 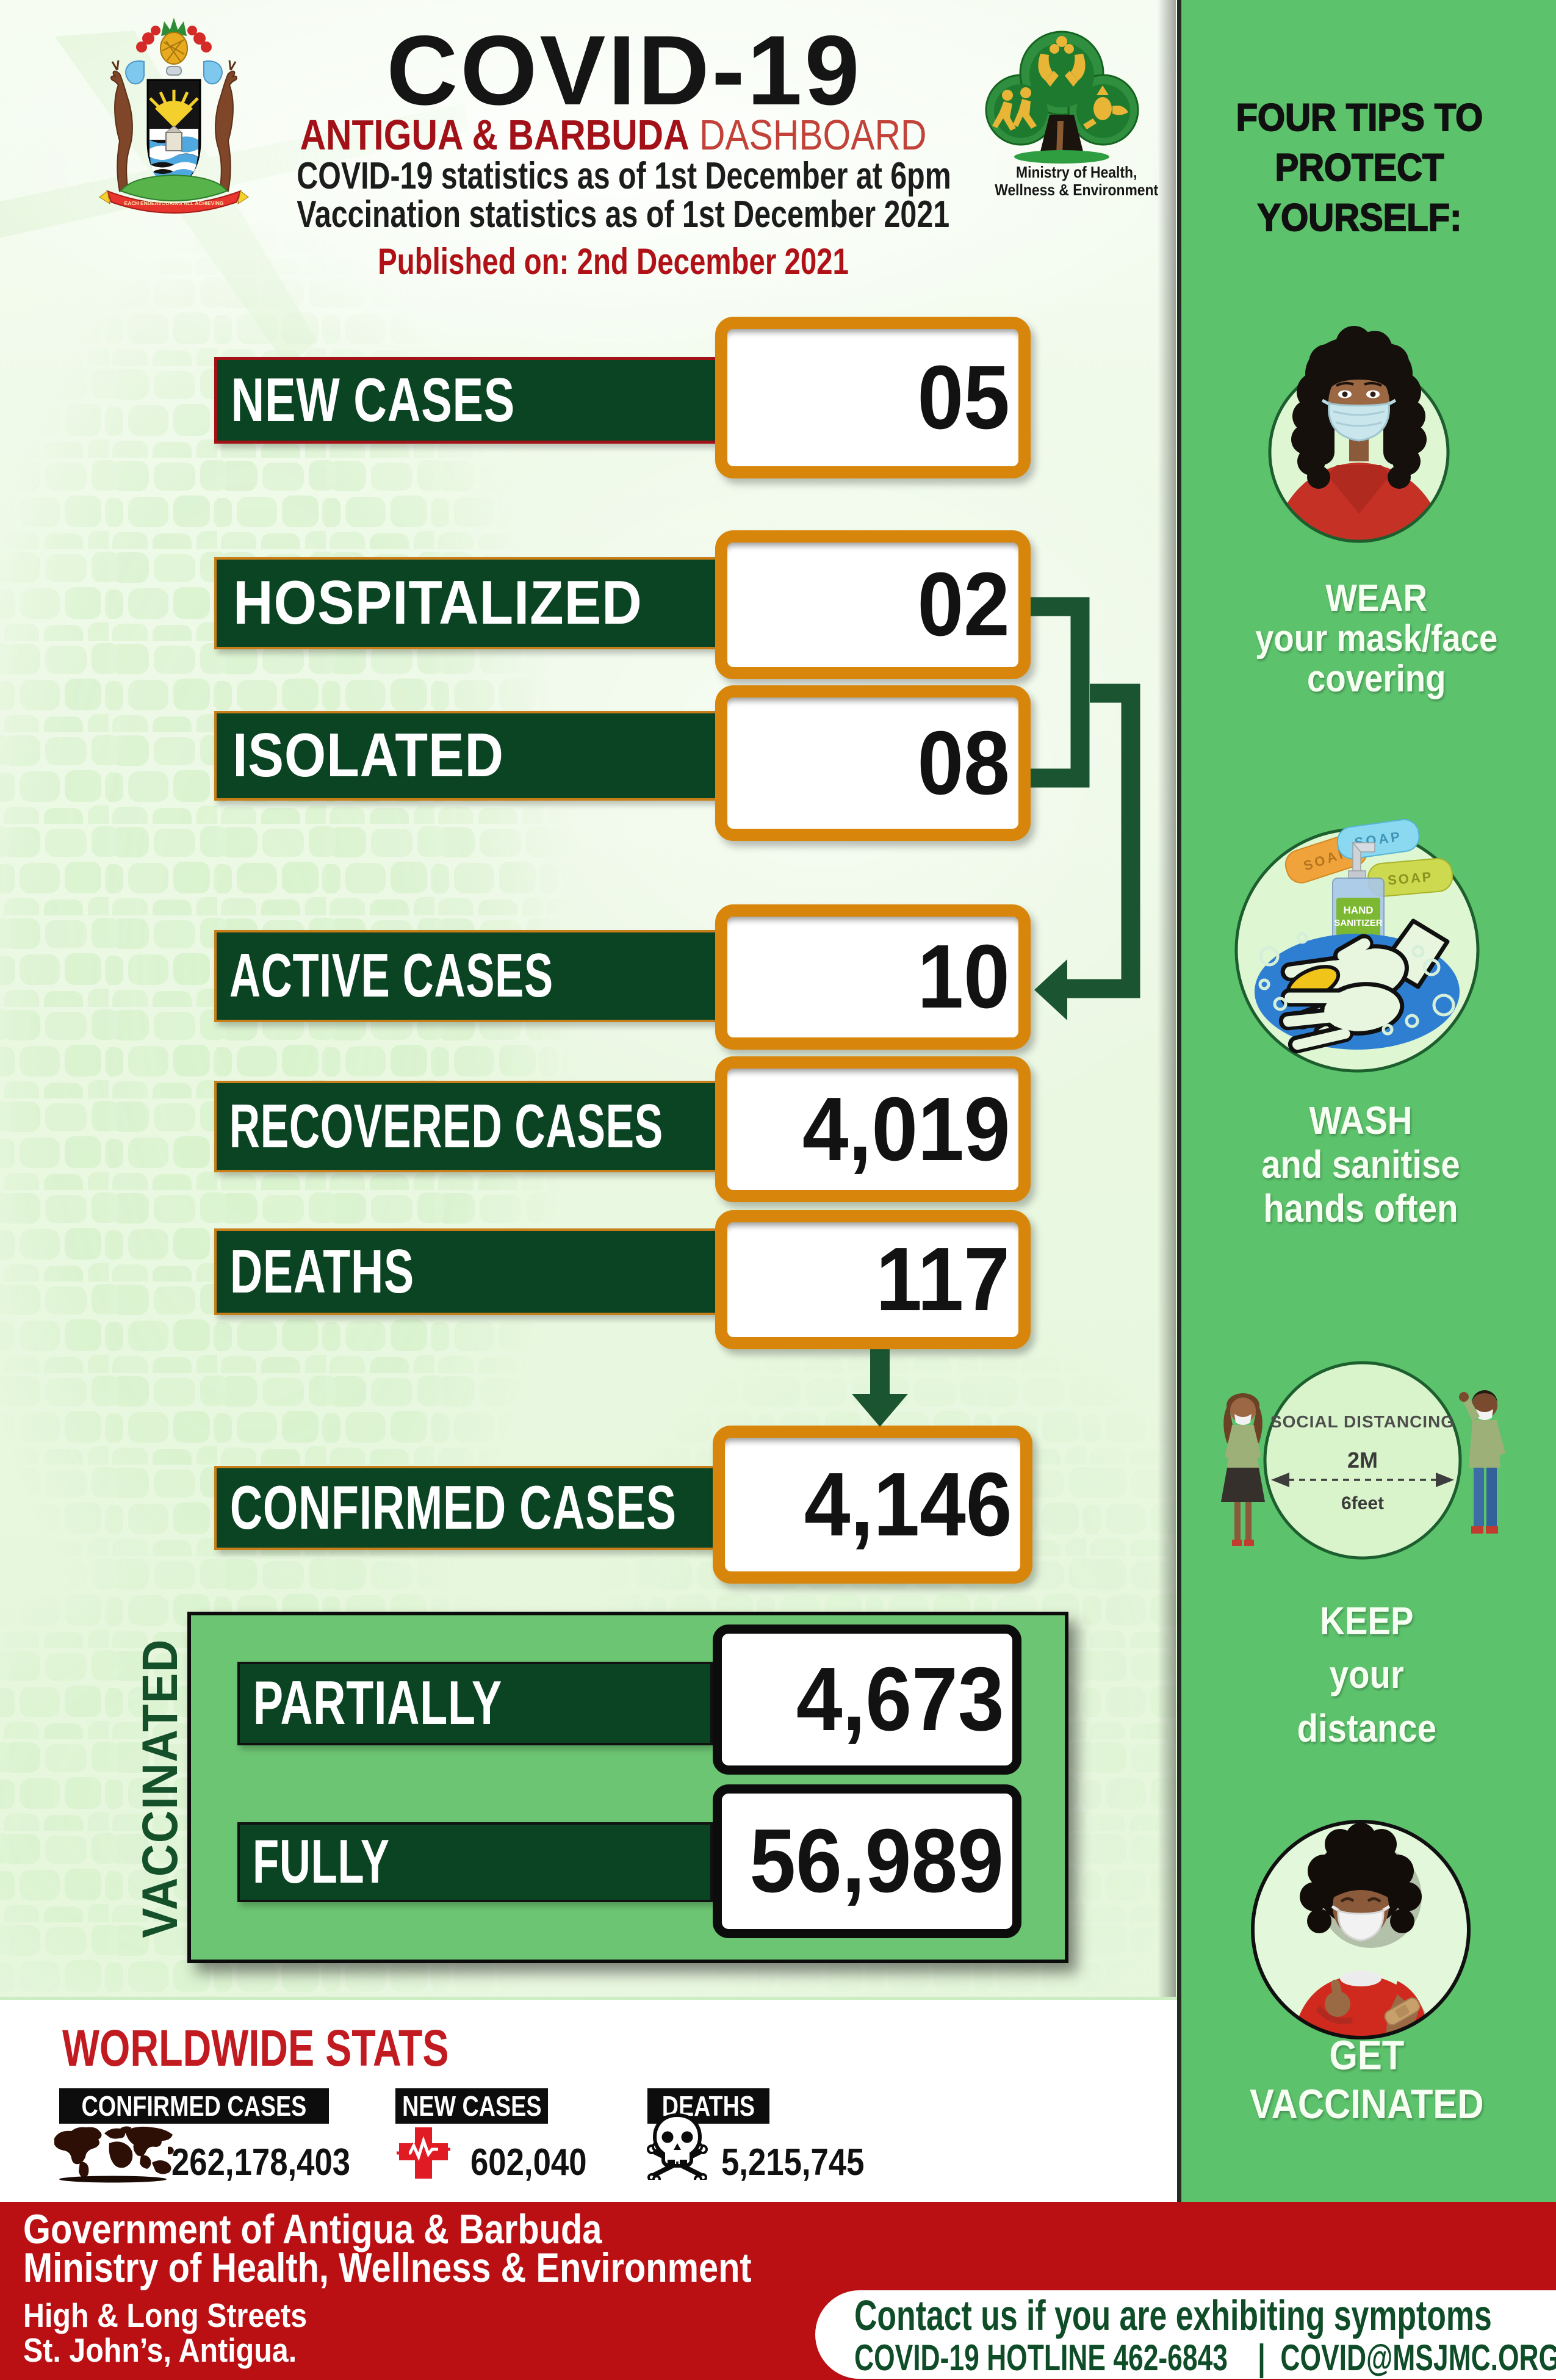 What do you see at coordinates (1358, 910) in the screenshot?
I see `svg-text: HAND` at bounding box center [1358, 910].